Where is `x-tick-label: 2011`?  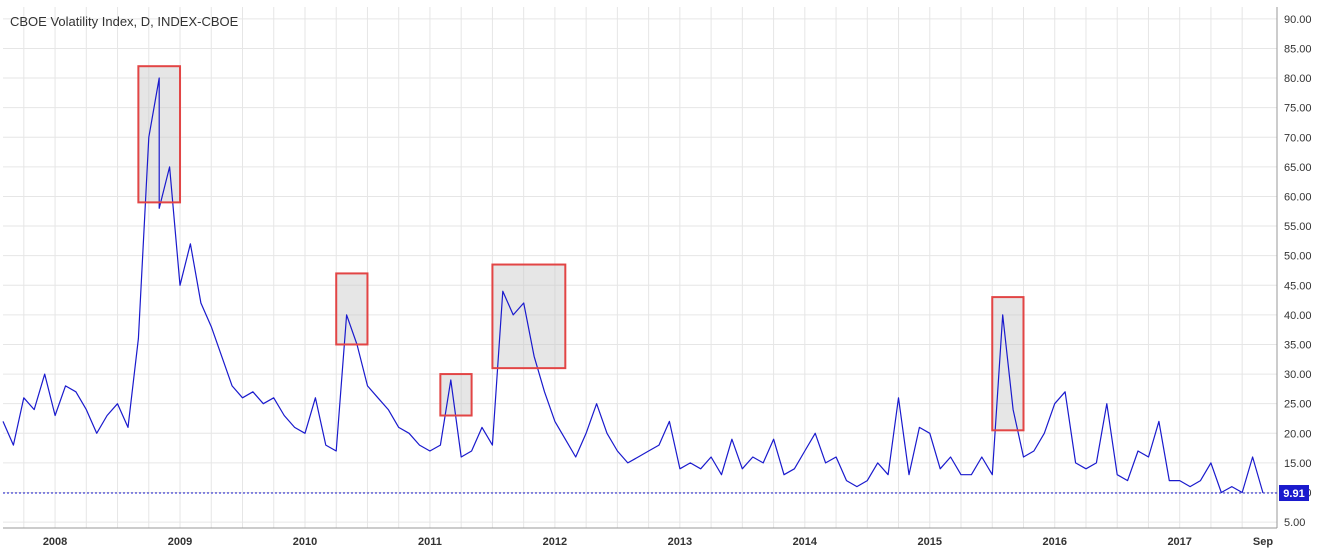
x-tick-label: 2011 is located at coordinates (430, 542).